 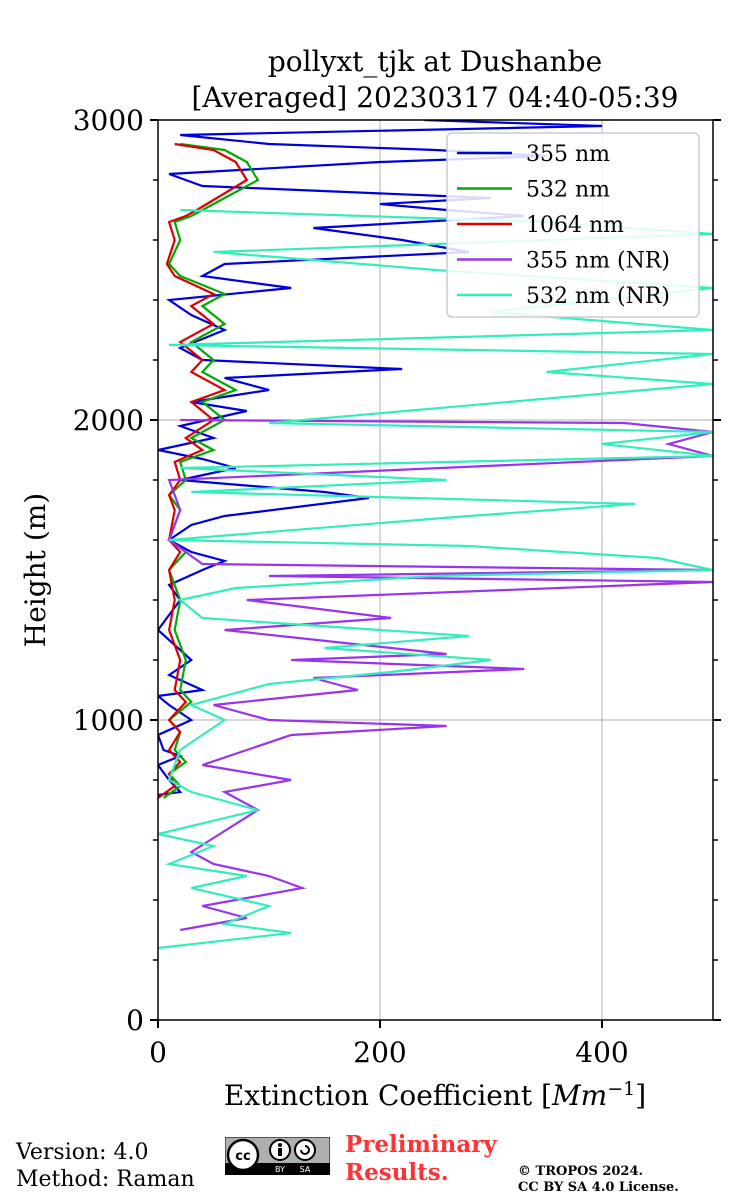 I want to click on copyright-notice: © TROPOS 2024. CC BY SA 4.0 License., so click(x=598, y=1180).